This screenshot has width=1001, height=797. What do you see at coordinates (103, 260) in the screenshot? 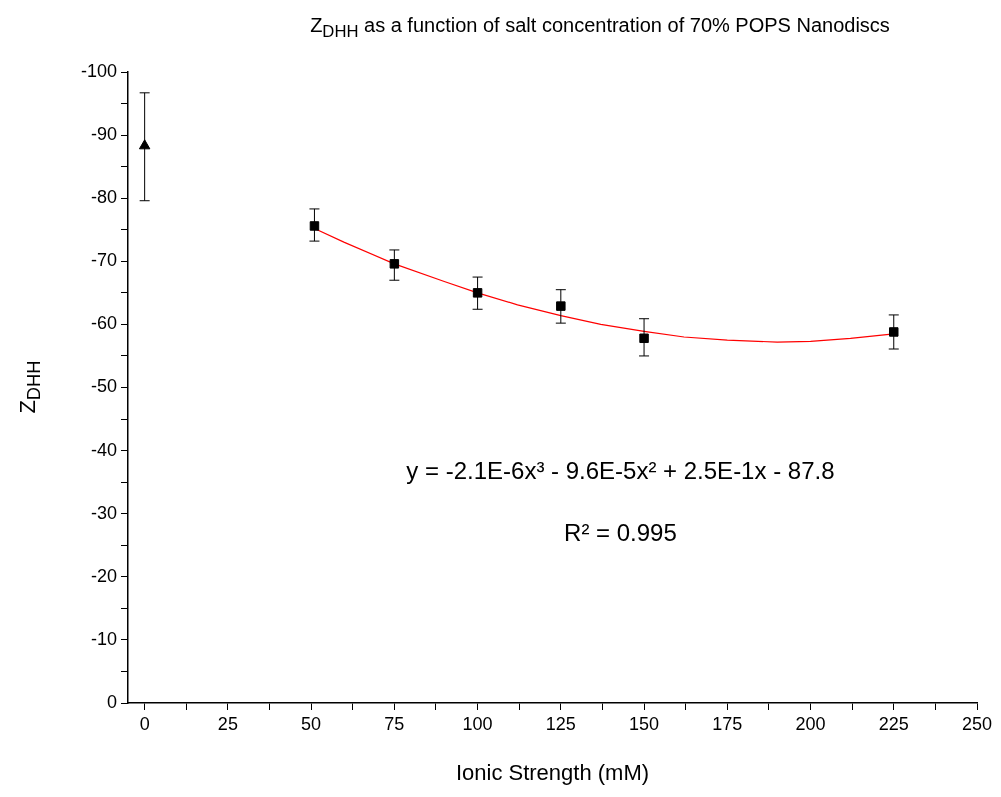
I see `y-tick-label: -70` at bounding box center [103, 260].